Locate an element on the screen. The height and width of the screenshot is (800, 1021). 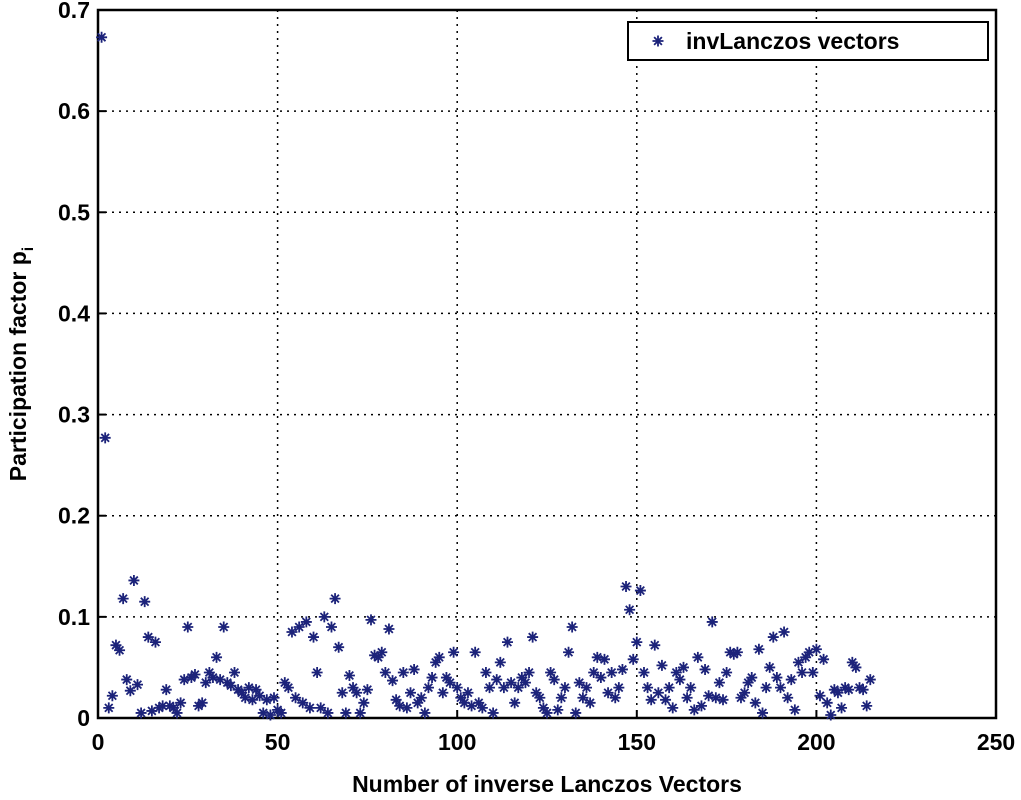
y-tick-label: 0.1 is located at coordinates (74, 617).